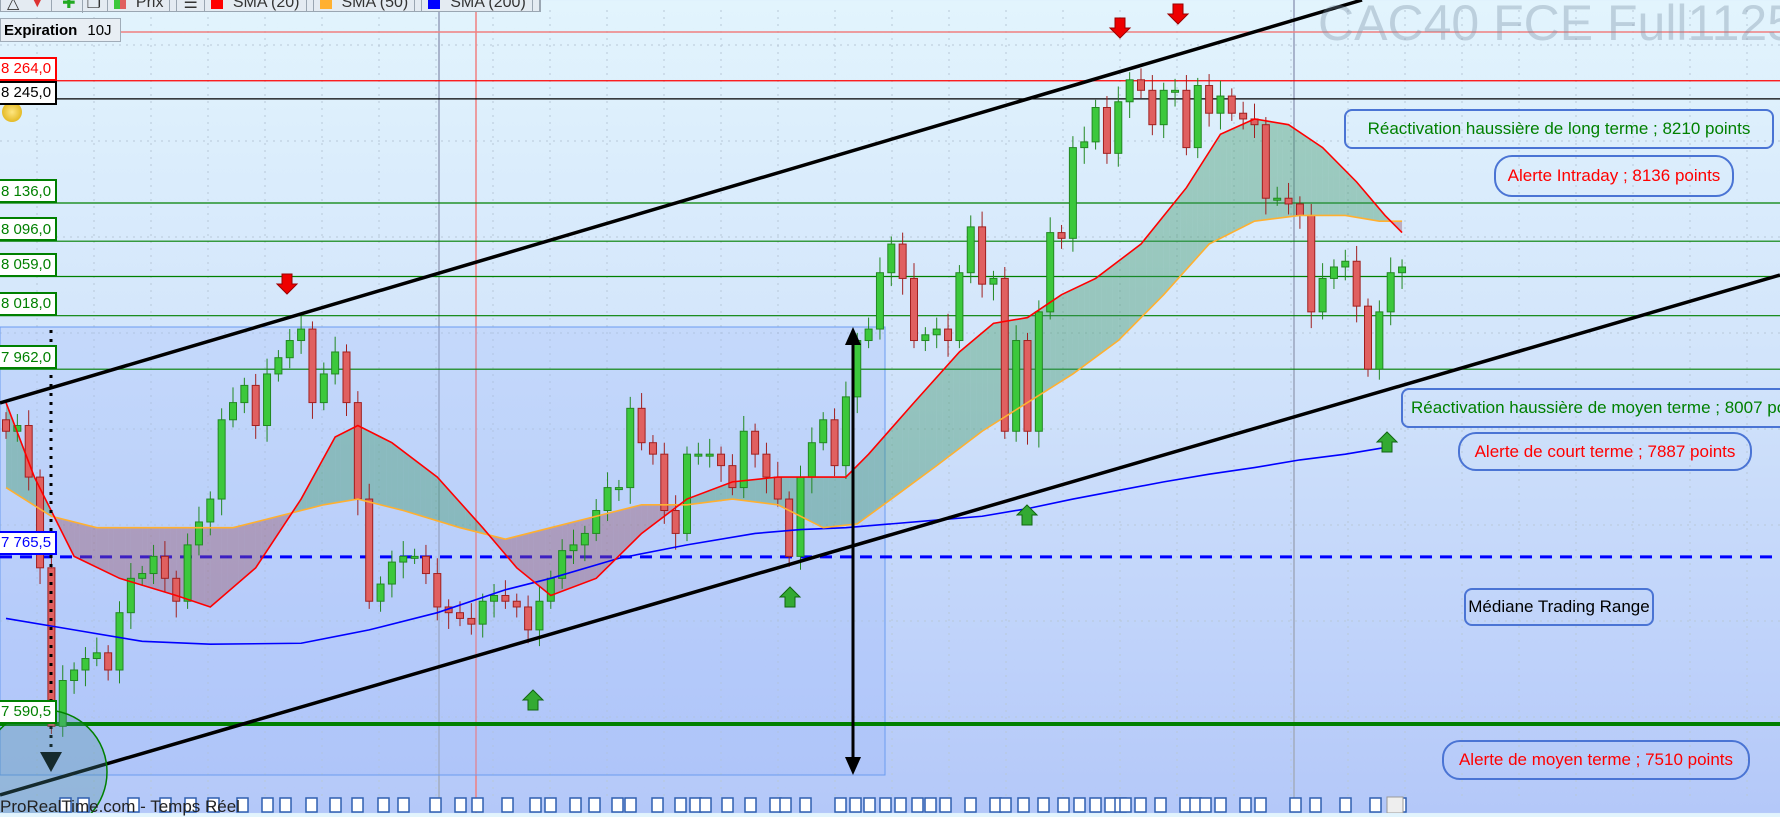 Image resolution: width=1780 pixels, height=817 pixels. I want to click on price-level-label: 8 096,0, so click(29, 229).